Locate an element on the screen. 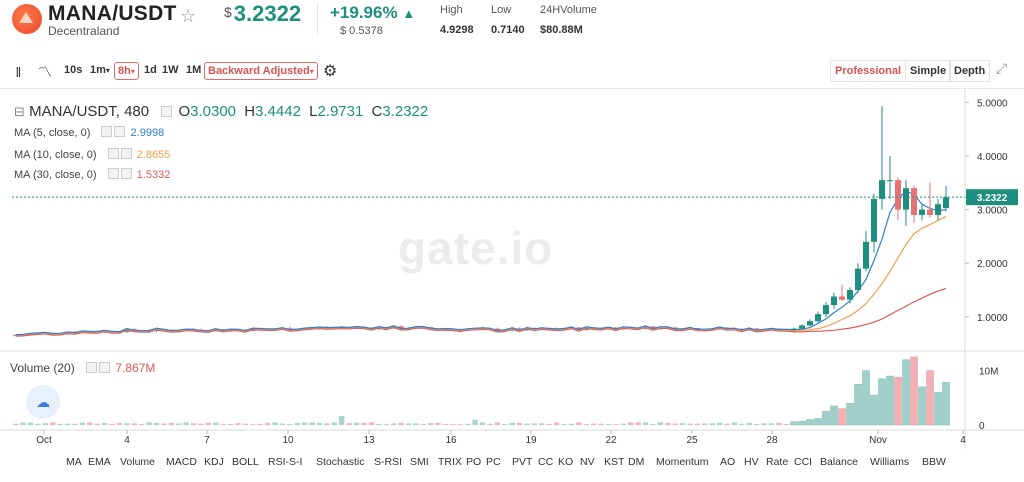 The width and height of the screenshot is (1024, 482). indicator-s-rsi: S-RSI is located at coordinates (388, 462).